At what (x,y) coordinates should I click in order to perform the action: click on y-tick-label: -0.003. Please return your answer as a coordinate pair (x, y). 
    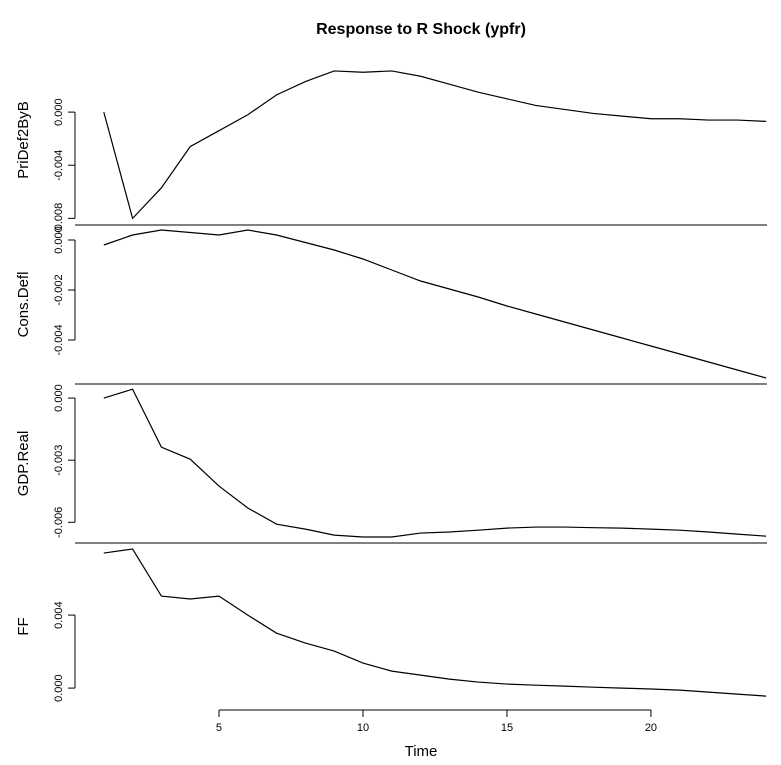
    Looking at the image, I should click on (59, 460).